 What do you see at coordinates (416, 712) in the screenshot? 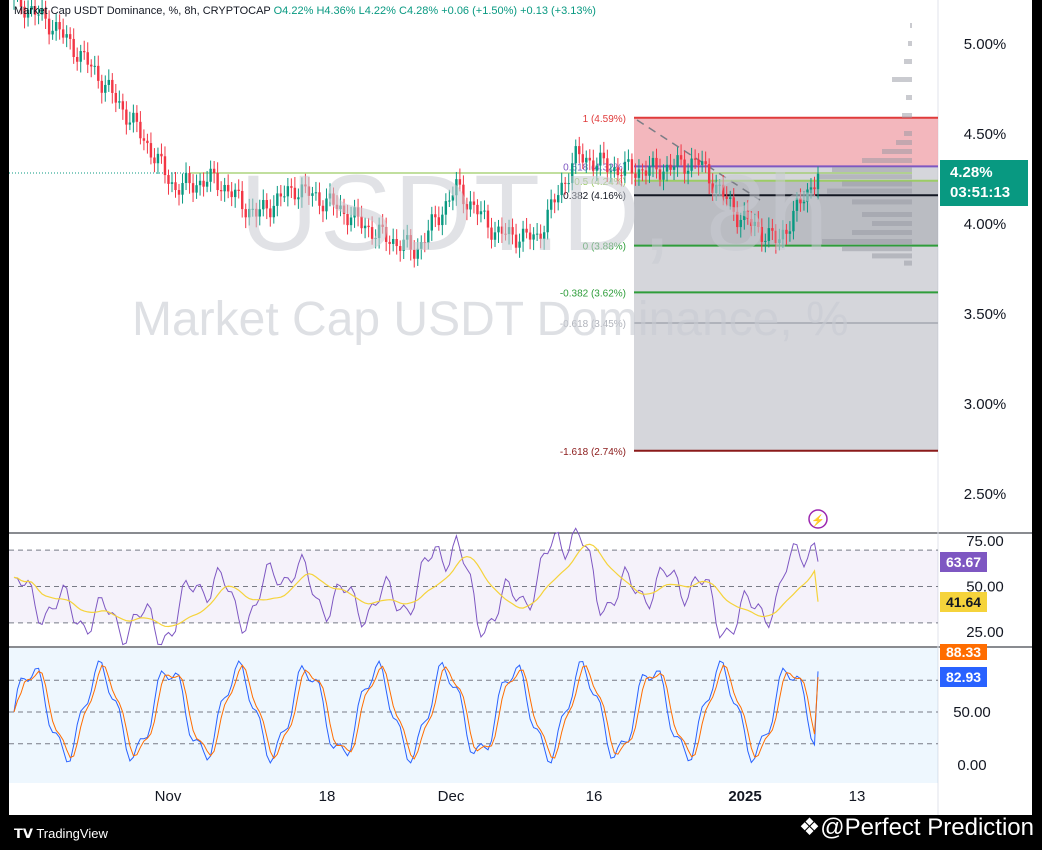
I see `stoch-k-line` at bounding box center [416, 712].